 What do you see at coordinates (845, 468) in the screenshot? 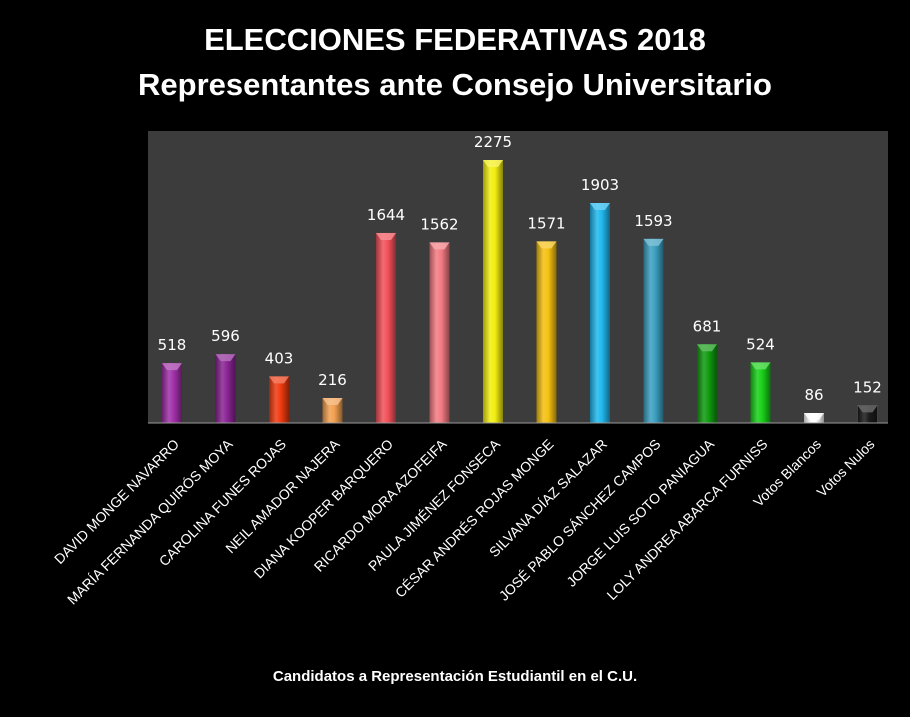
I see `x-tick-label: Votos Nulos` at bounding box center [845, 468].